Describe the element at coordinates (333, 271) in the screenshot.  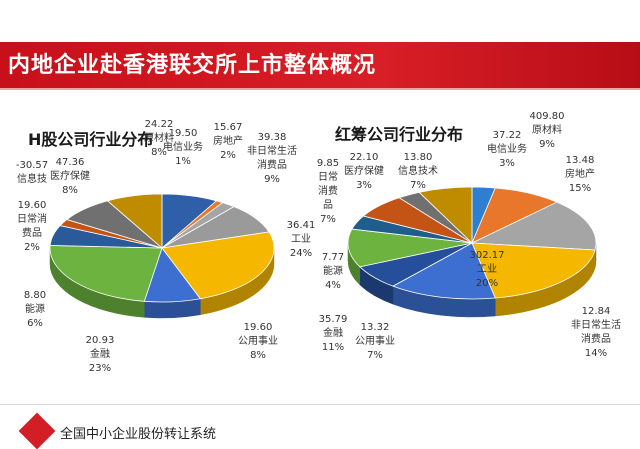
I see `r-label-energy: 7.77 能源 4%` at that location.